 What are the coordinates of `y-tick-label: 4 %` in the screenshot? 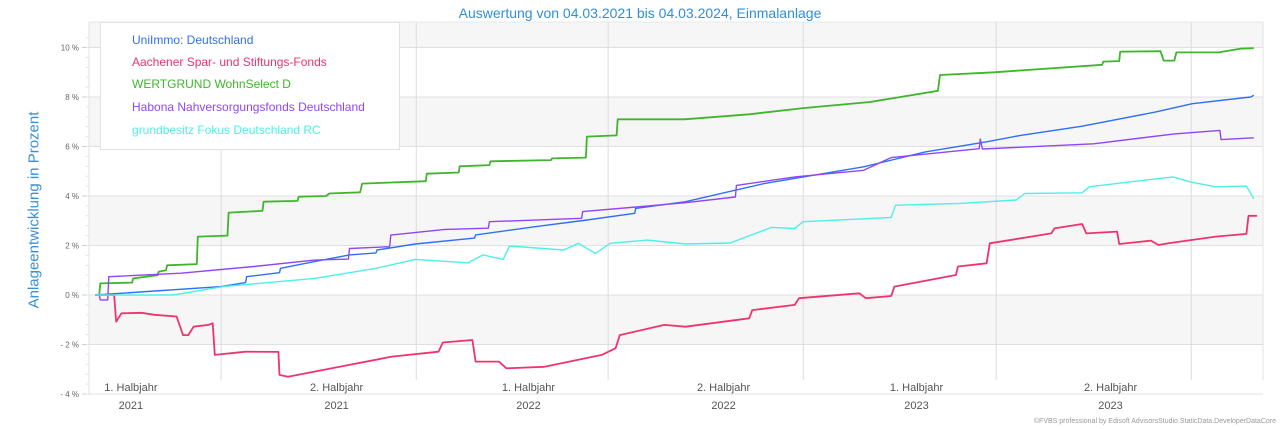 It's located at (72, 196).